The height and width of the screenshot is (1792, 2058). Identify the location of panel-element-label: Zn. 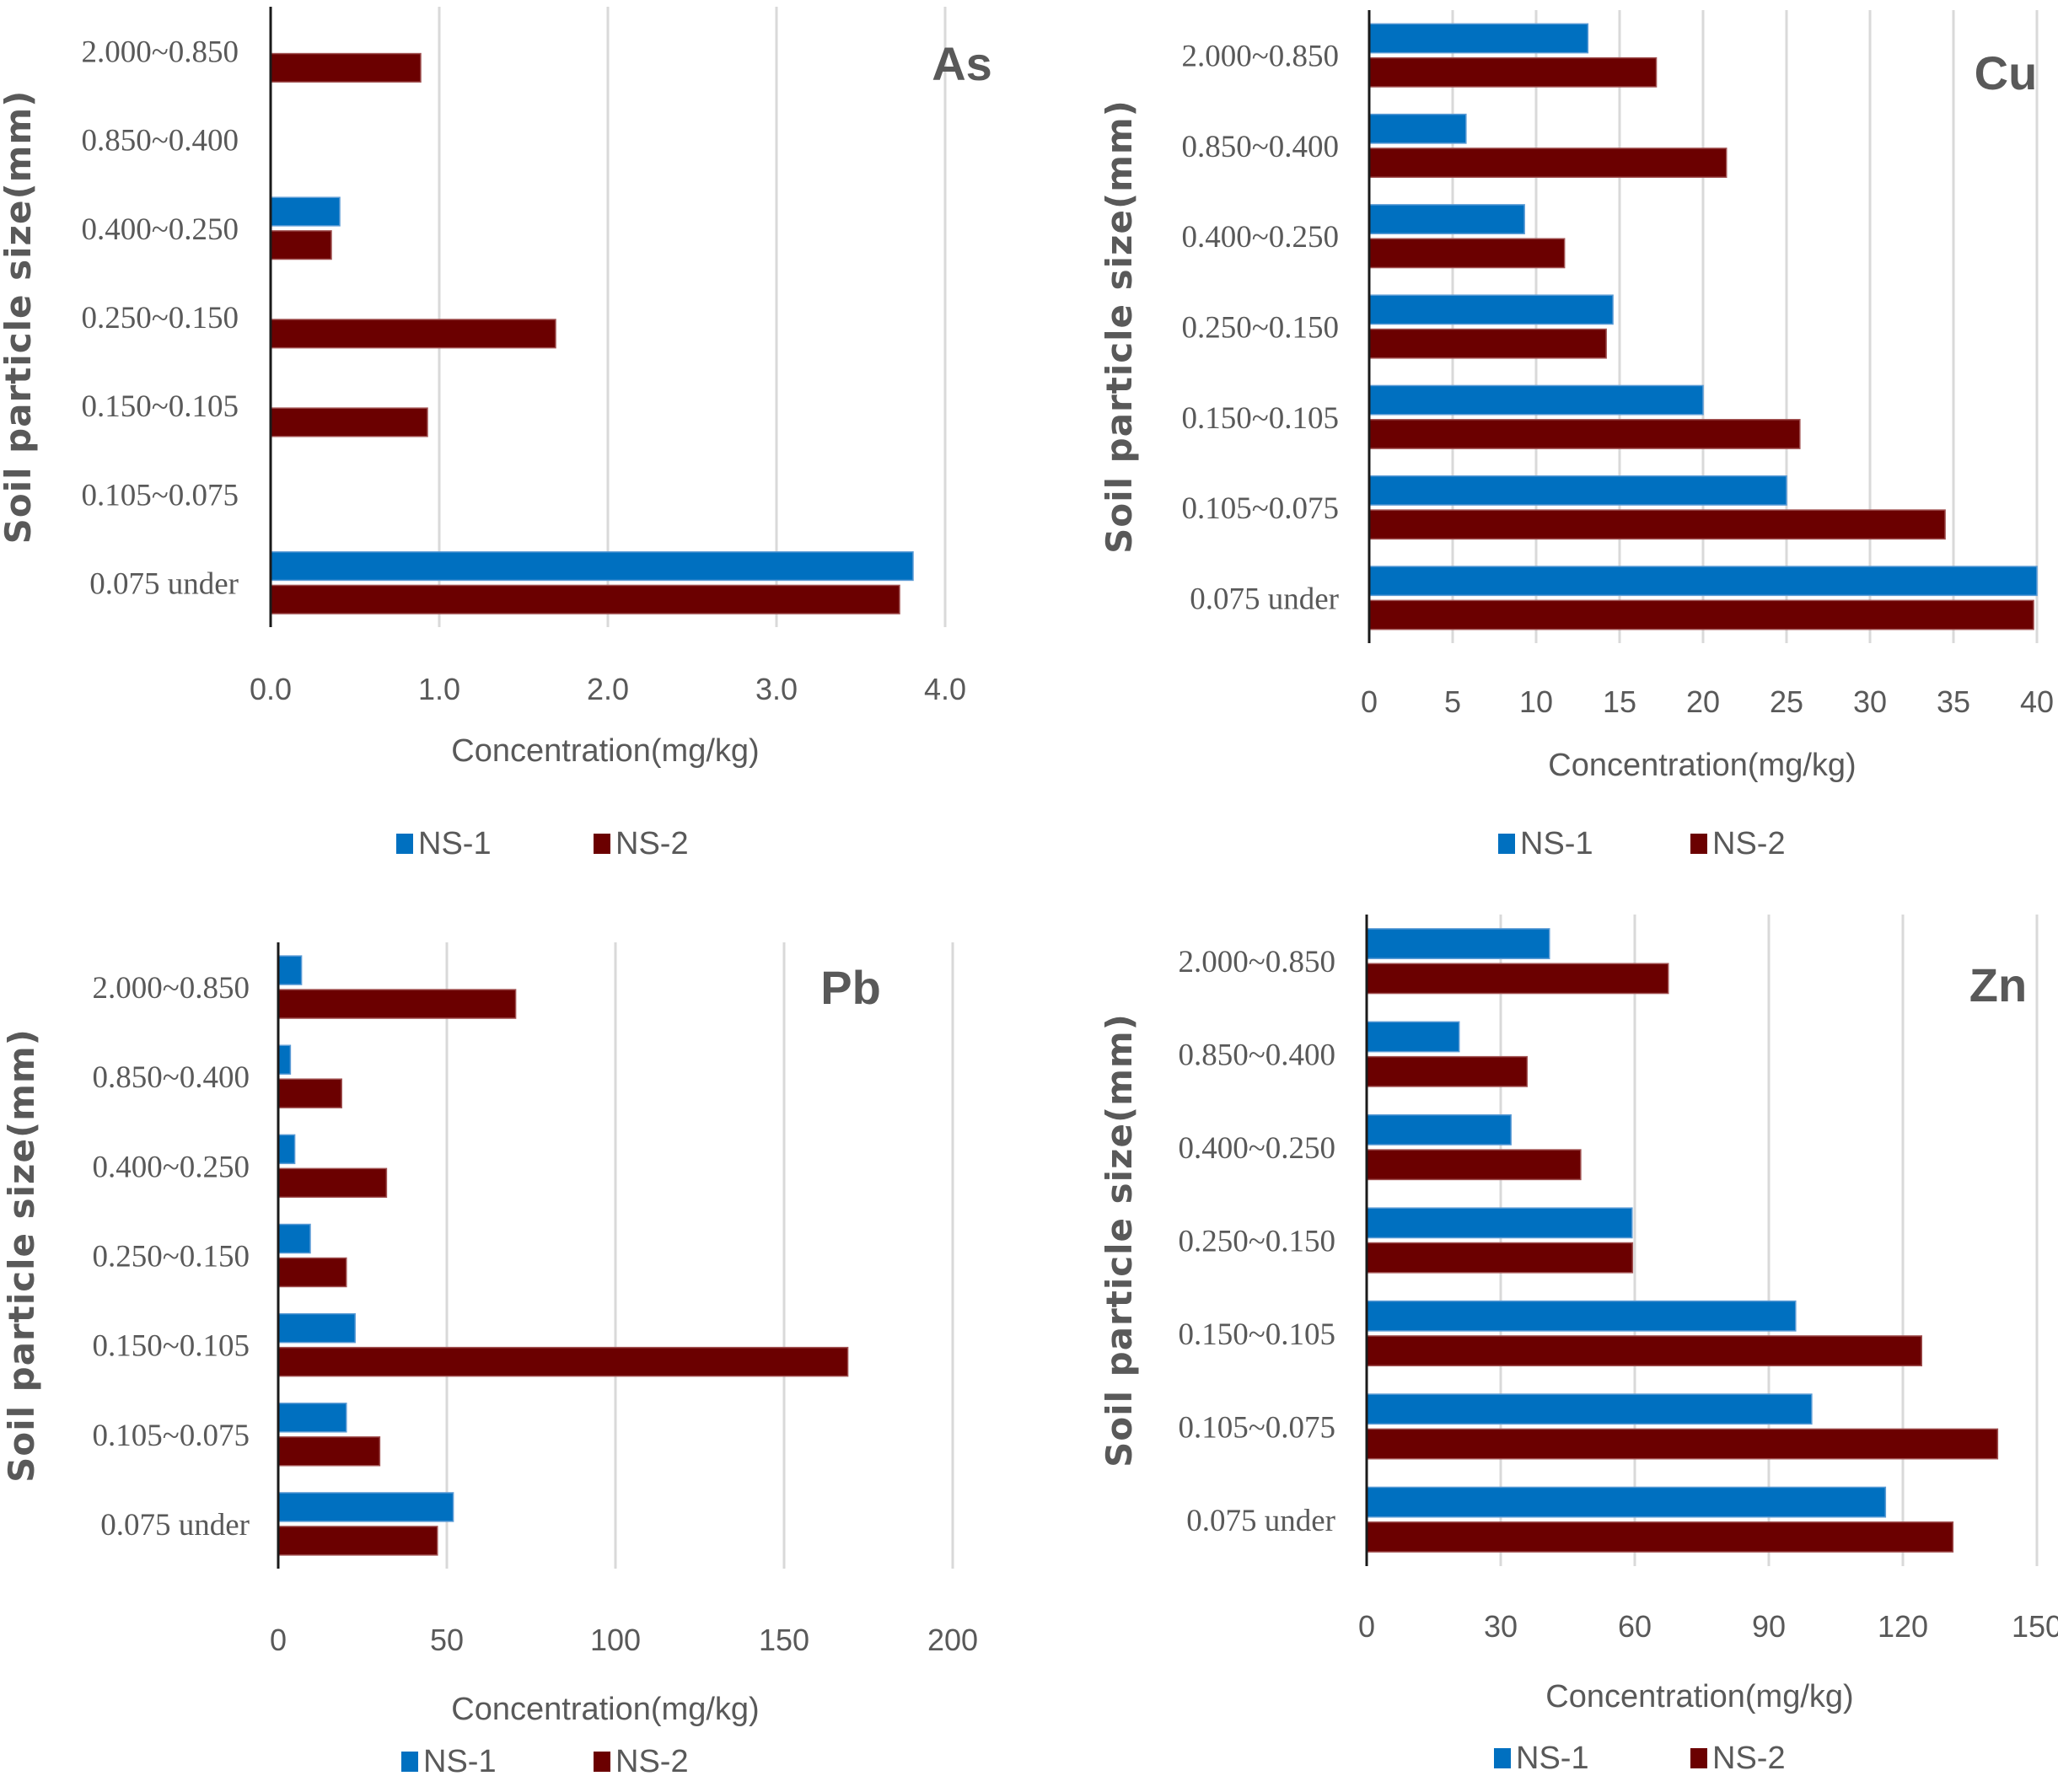
(1998, 985).